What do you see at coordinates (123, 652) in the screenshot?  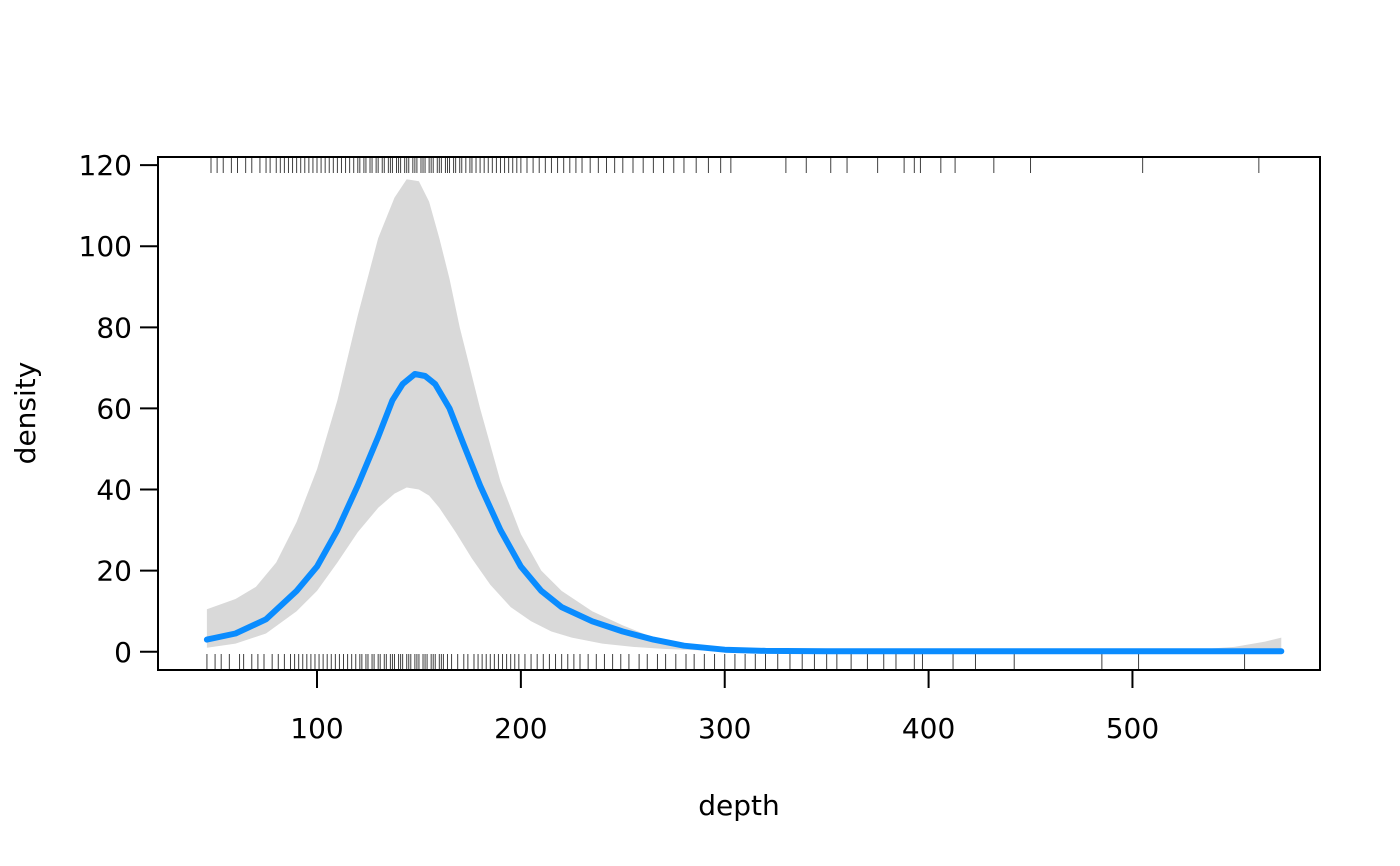 I see `y-tick-label: 0` at bounding box center [123, 652].